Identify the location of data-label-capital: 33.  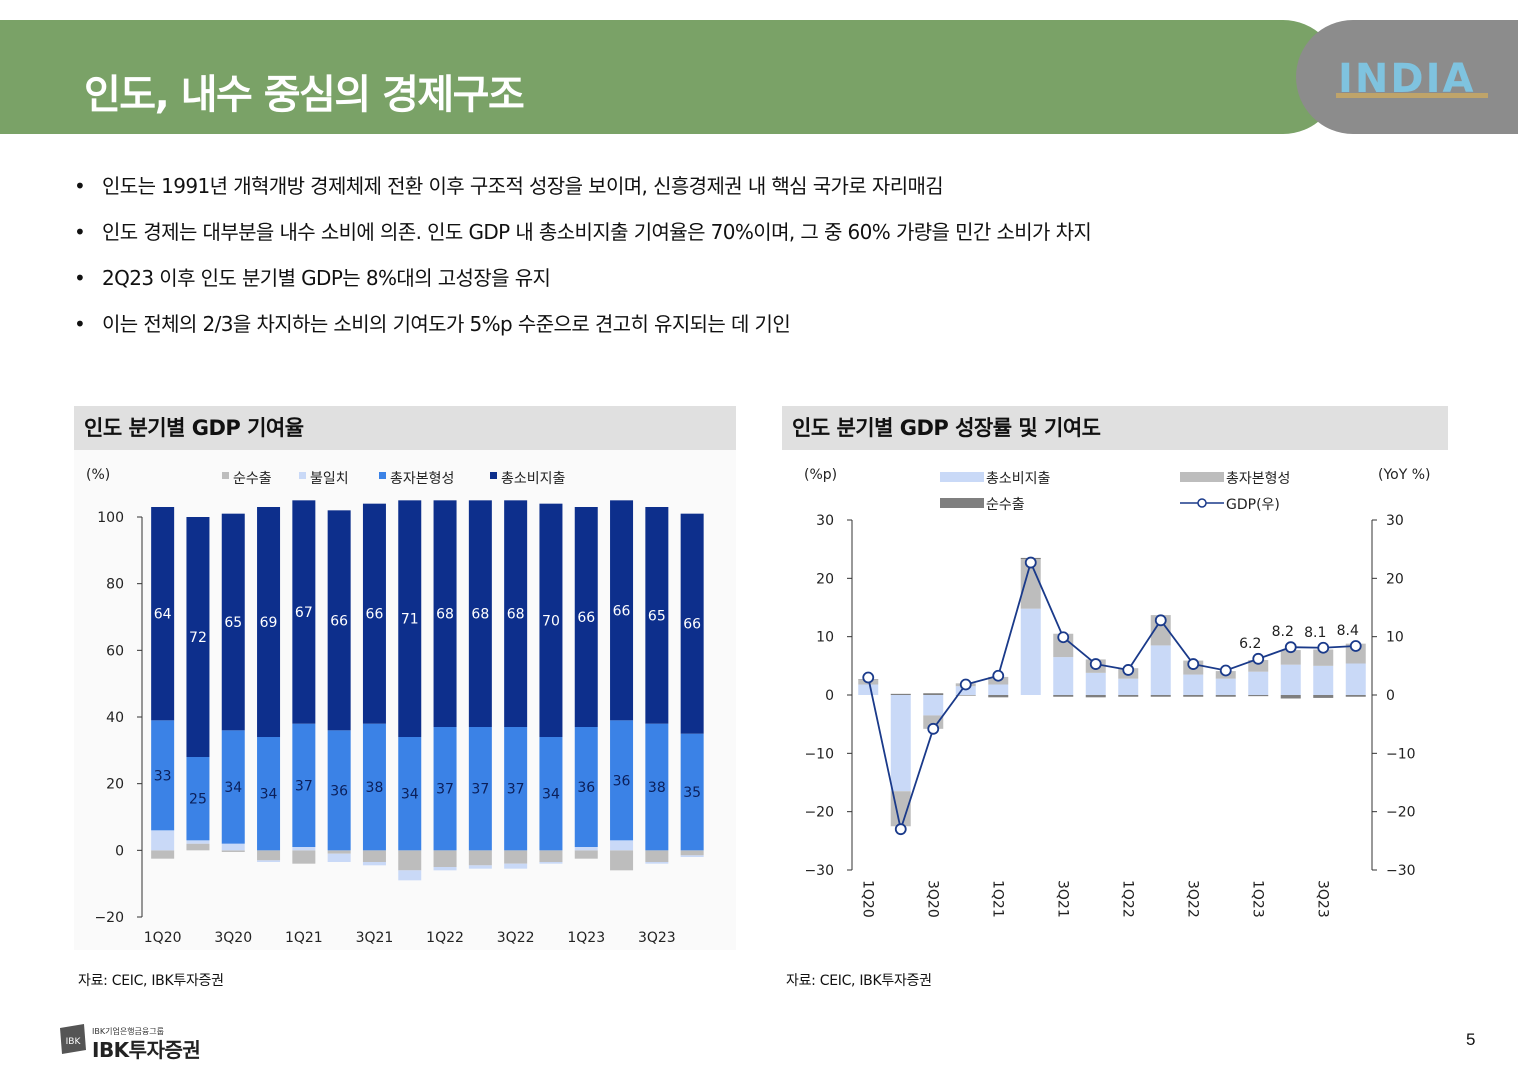
(163, 776).